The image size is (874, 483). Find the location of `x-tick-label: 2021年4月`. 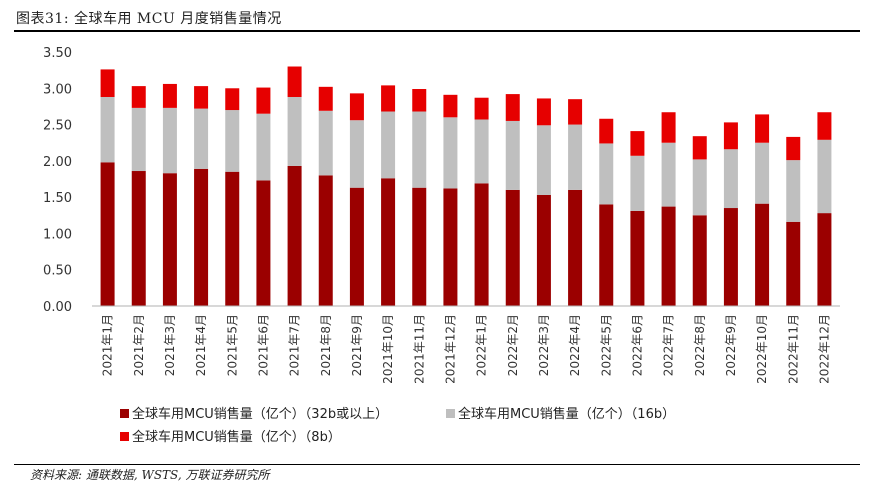

x-tick-label: 2021年4月 is located at coordinates (201, 345).